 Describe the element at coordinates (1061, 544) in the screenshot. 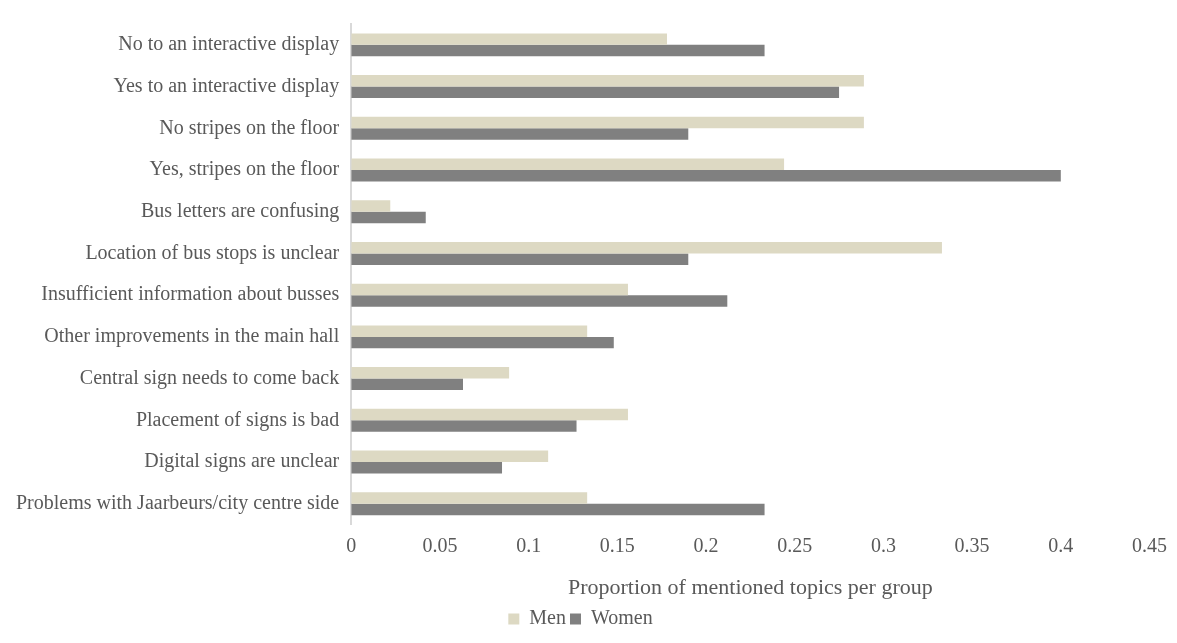

I see `x-tick-label: 0.4` at that location.